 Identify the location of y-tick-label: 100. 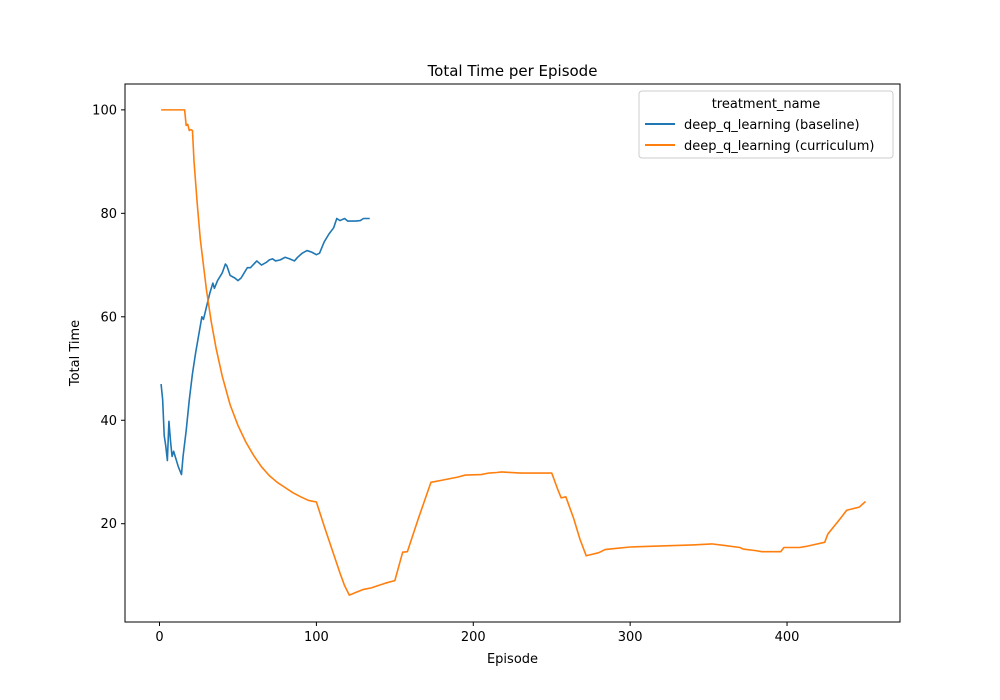
(104, 110).